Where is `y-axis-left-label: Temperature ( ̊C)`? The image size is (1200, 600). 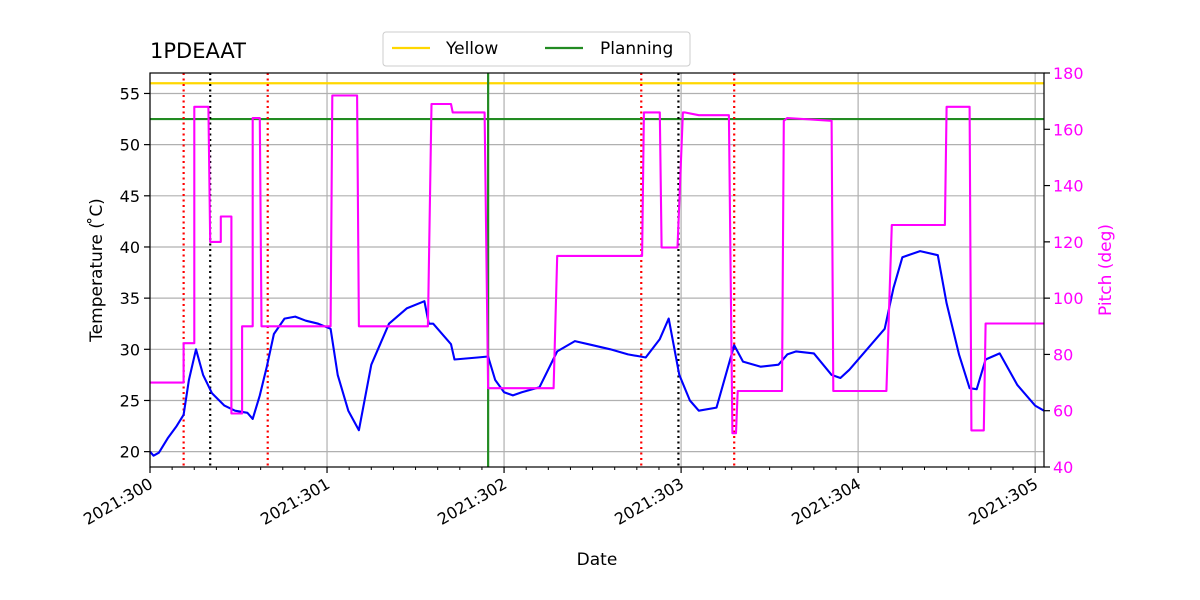
y-axis-left-label: Temperature ( ̊C) is located at coordinates (96, 270).